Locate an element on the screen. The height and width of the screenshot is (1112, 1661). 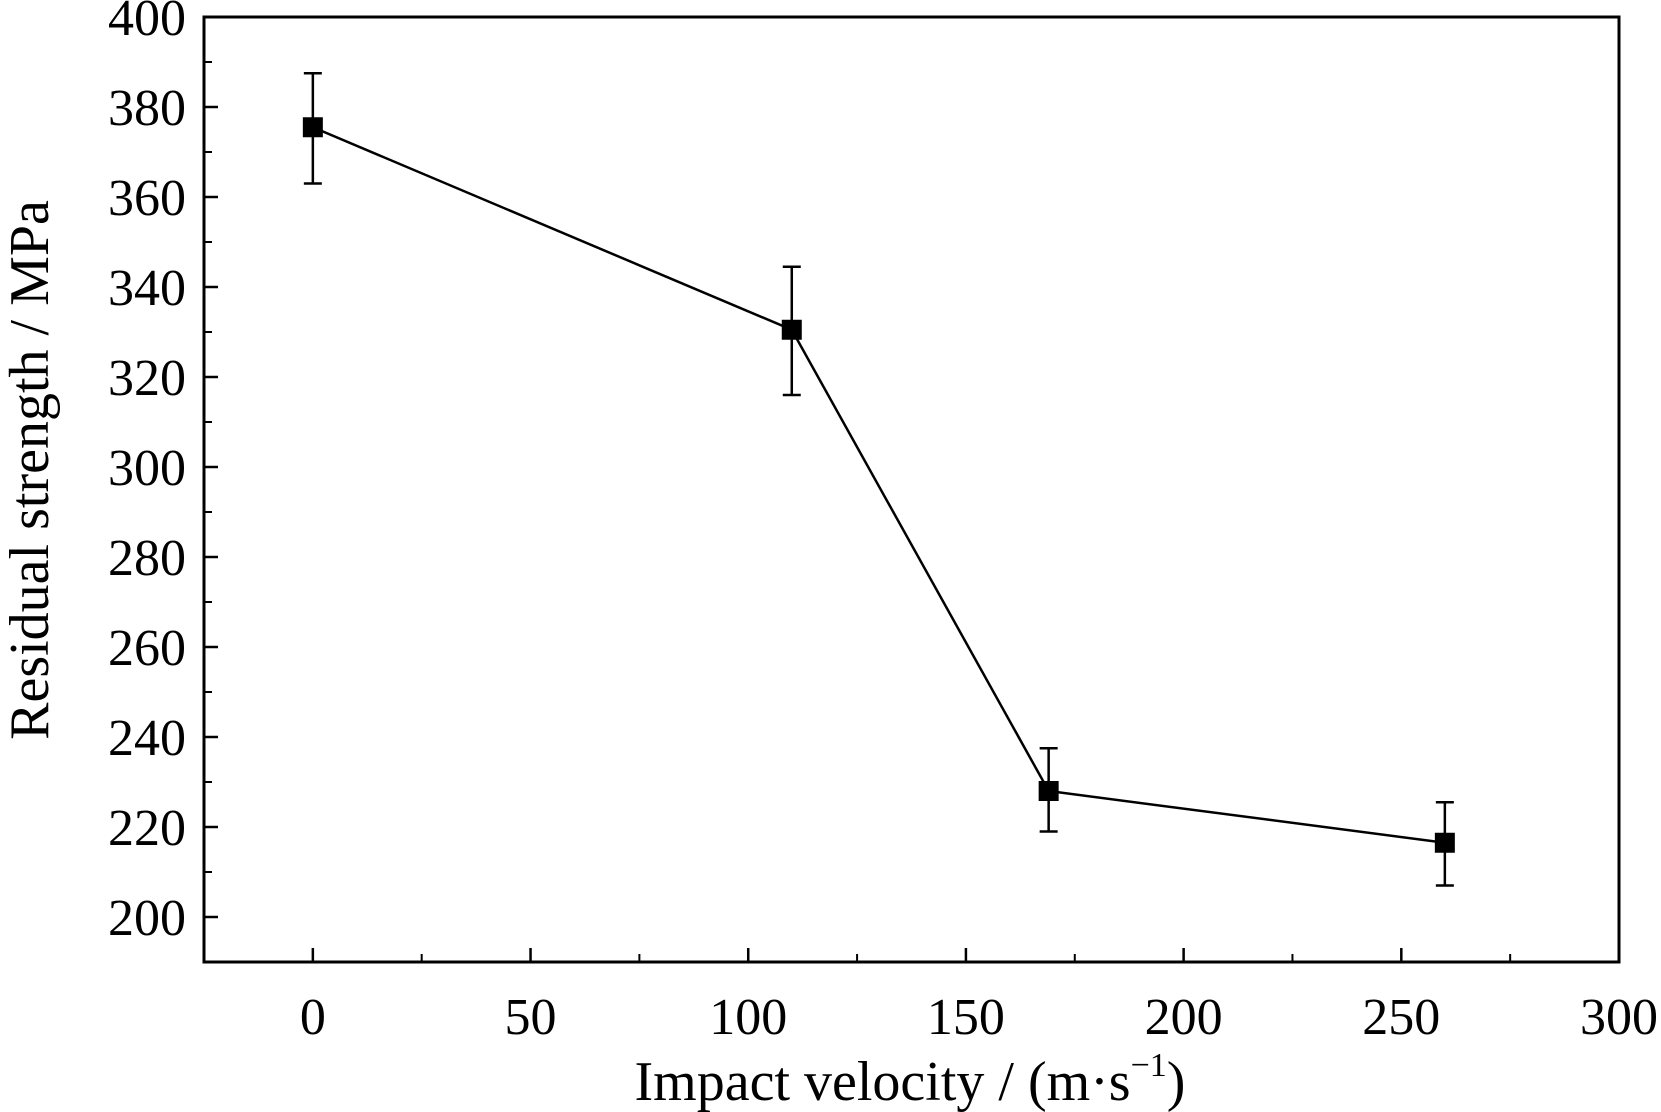
x-tick-label: 100 is located at coordinates (748, 1017).